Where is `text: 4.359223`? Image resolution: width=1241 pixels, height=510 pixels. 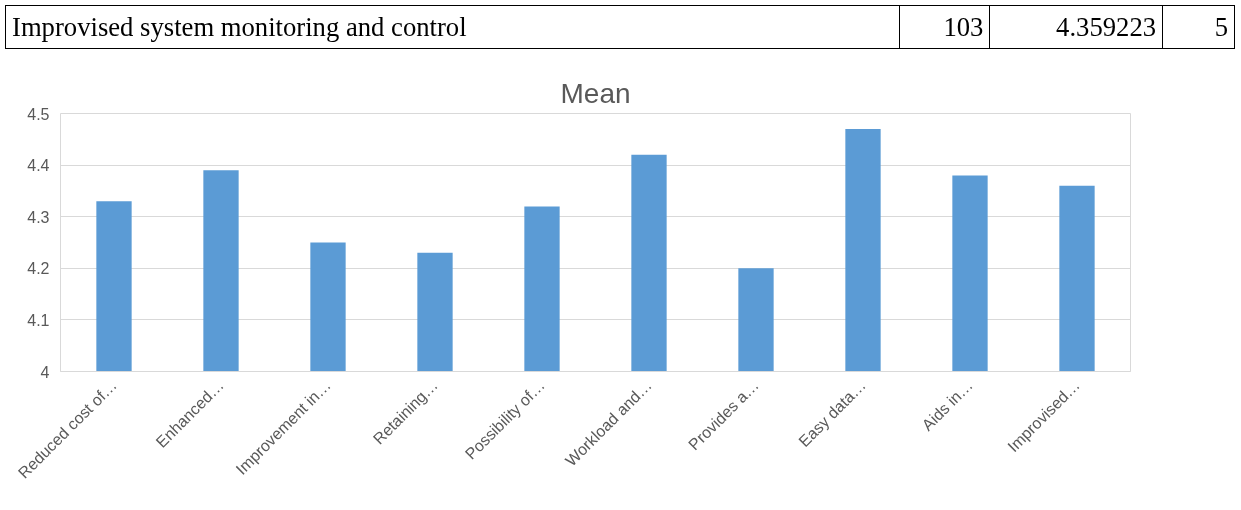 text: 4.359223 is located at coordinates (1076, 27).